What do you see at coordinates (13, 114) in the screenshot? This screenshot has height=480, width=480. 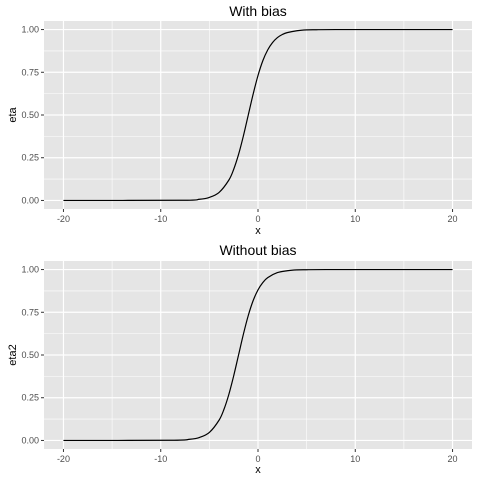 I see `y-axis-label: eta` at bounding box center [13, 114].